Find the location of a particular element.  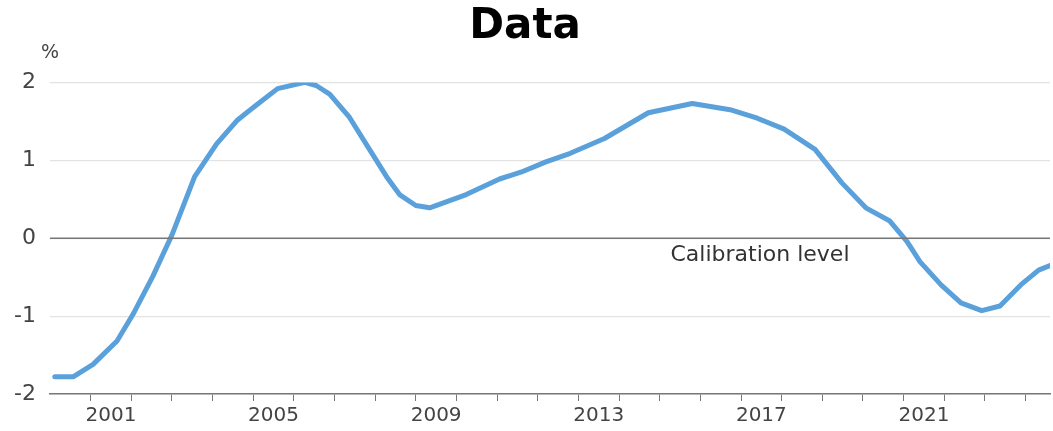

y-tick-label: 2 is located at coordinates (28, 81).